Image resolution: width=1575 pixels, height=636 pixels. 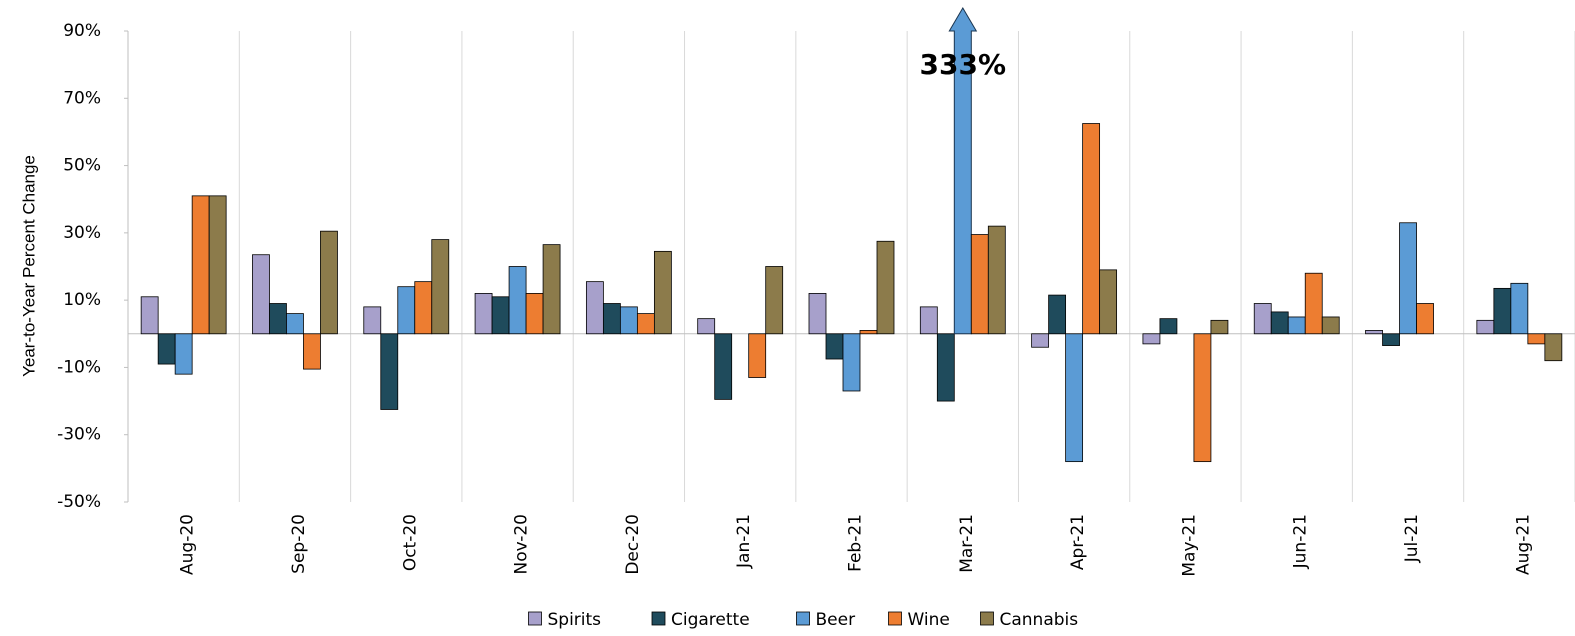 I want to click on y-tick-label: 90%, so click(x=82, y=31).